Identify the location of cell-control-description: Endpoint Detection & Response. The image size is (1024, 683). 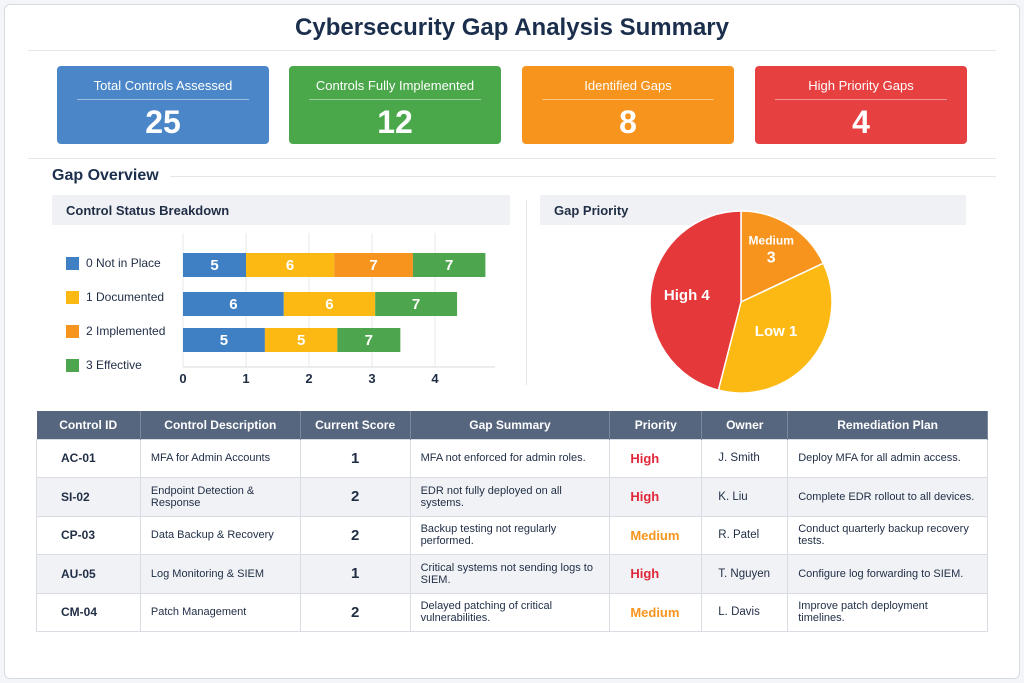
(220, 497).